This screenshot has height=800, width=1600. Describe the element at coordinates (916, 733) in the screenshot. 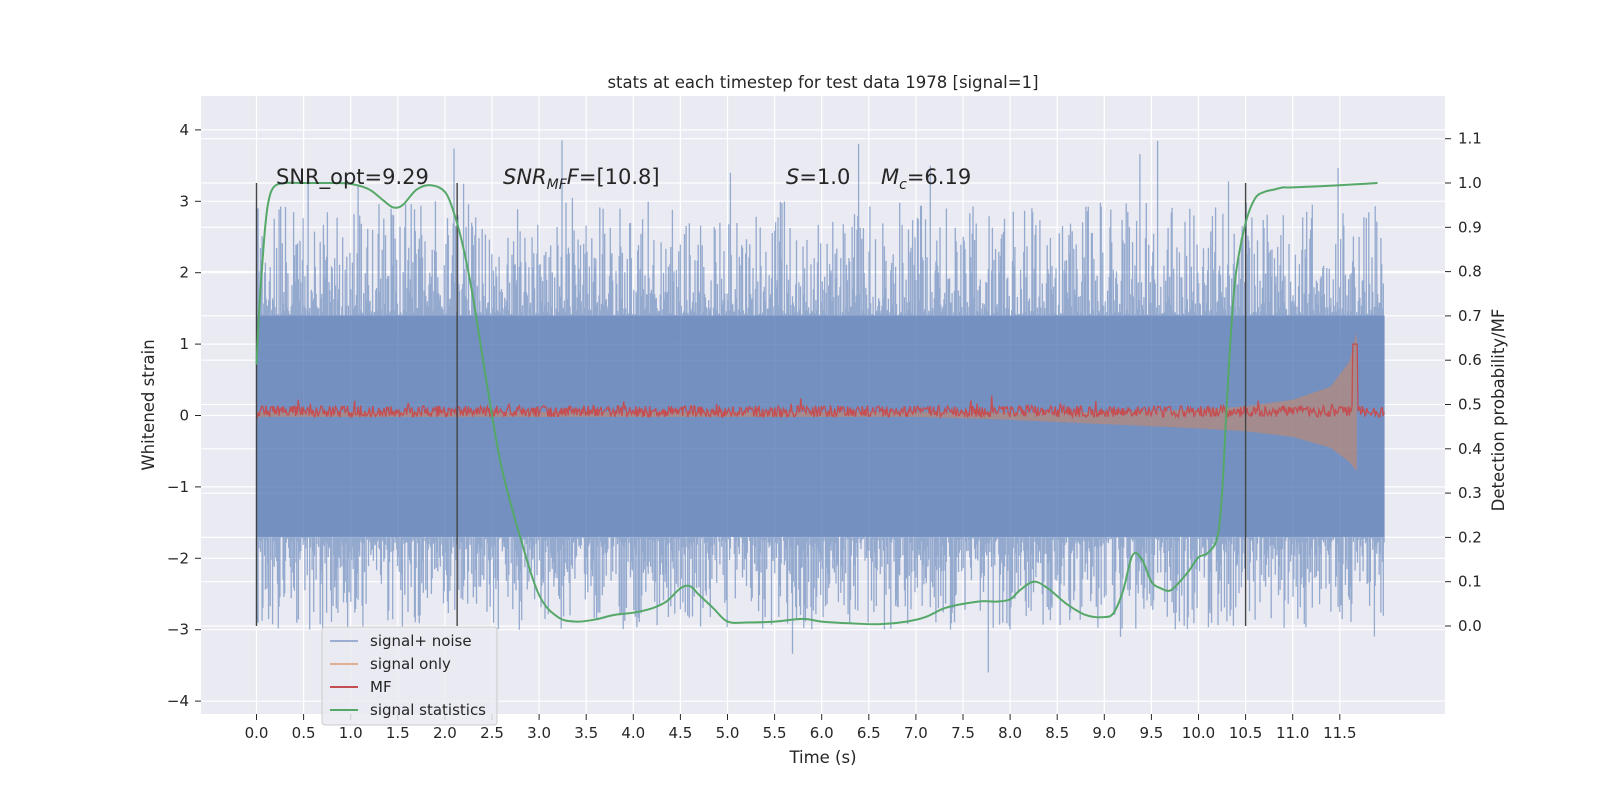

I see `x-tick-label: 7.0` at that location.